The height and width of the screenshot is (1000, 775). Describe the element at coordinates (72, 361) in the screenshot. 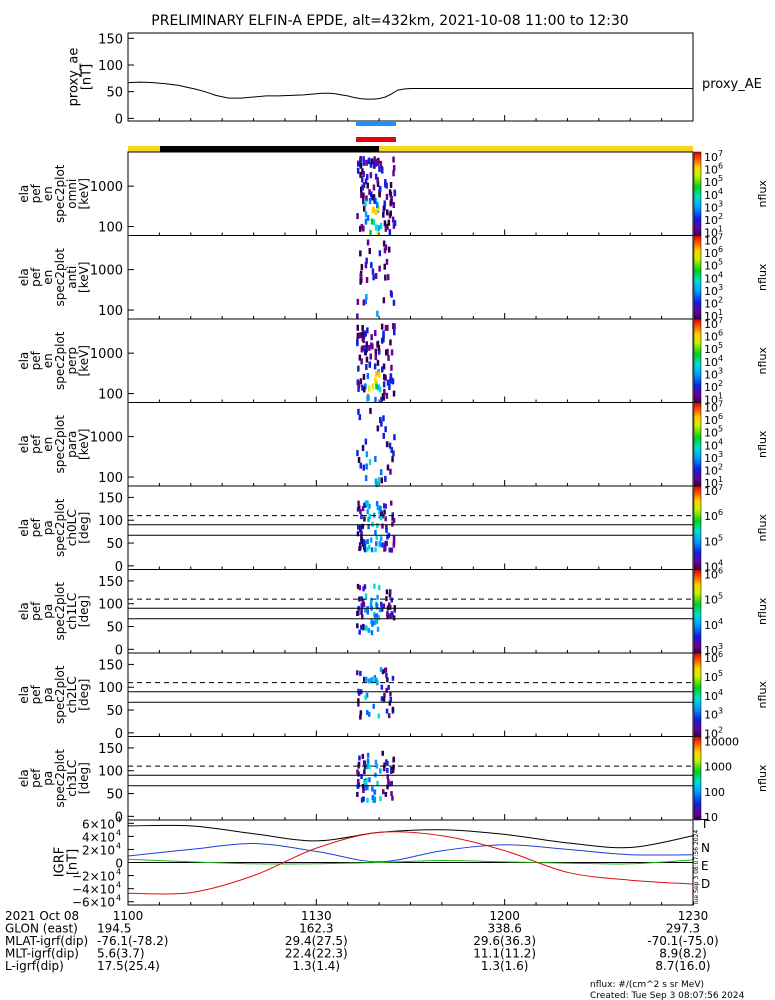

I see `ylabel-line: perp` at that location.